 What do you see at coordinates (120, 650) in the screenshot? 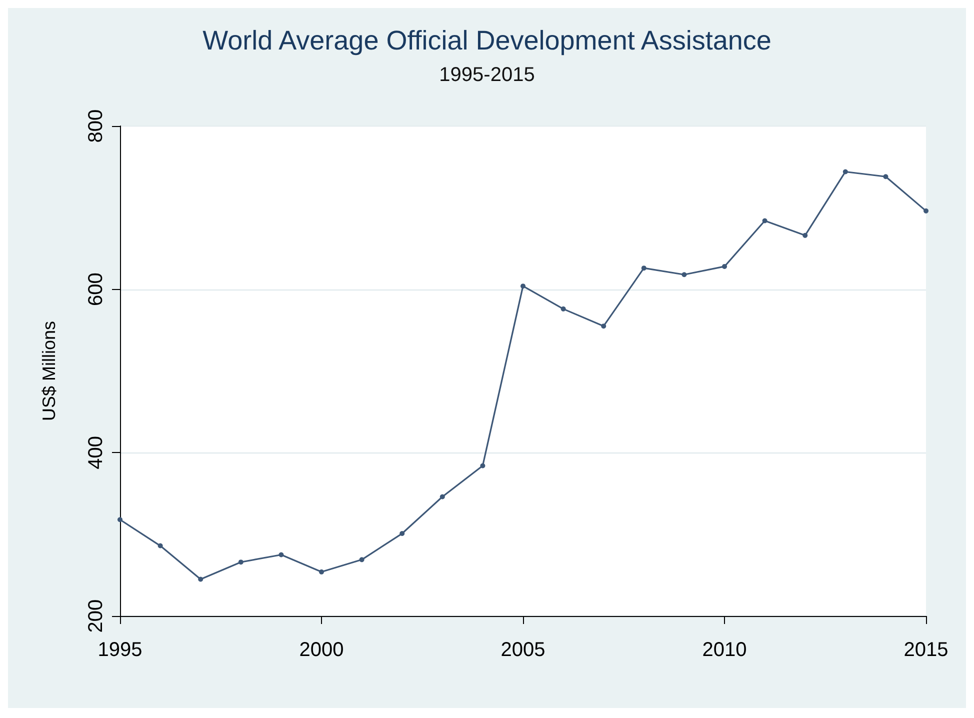
I see `x-tick-label: 1995` at bounding box center [120, 650].